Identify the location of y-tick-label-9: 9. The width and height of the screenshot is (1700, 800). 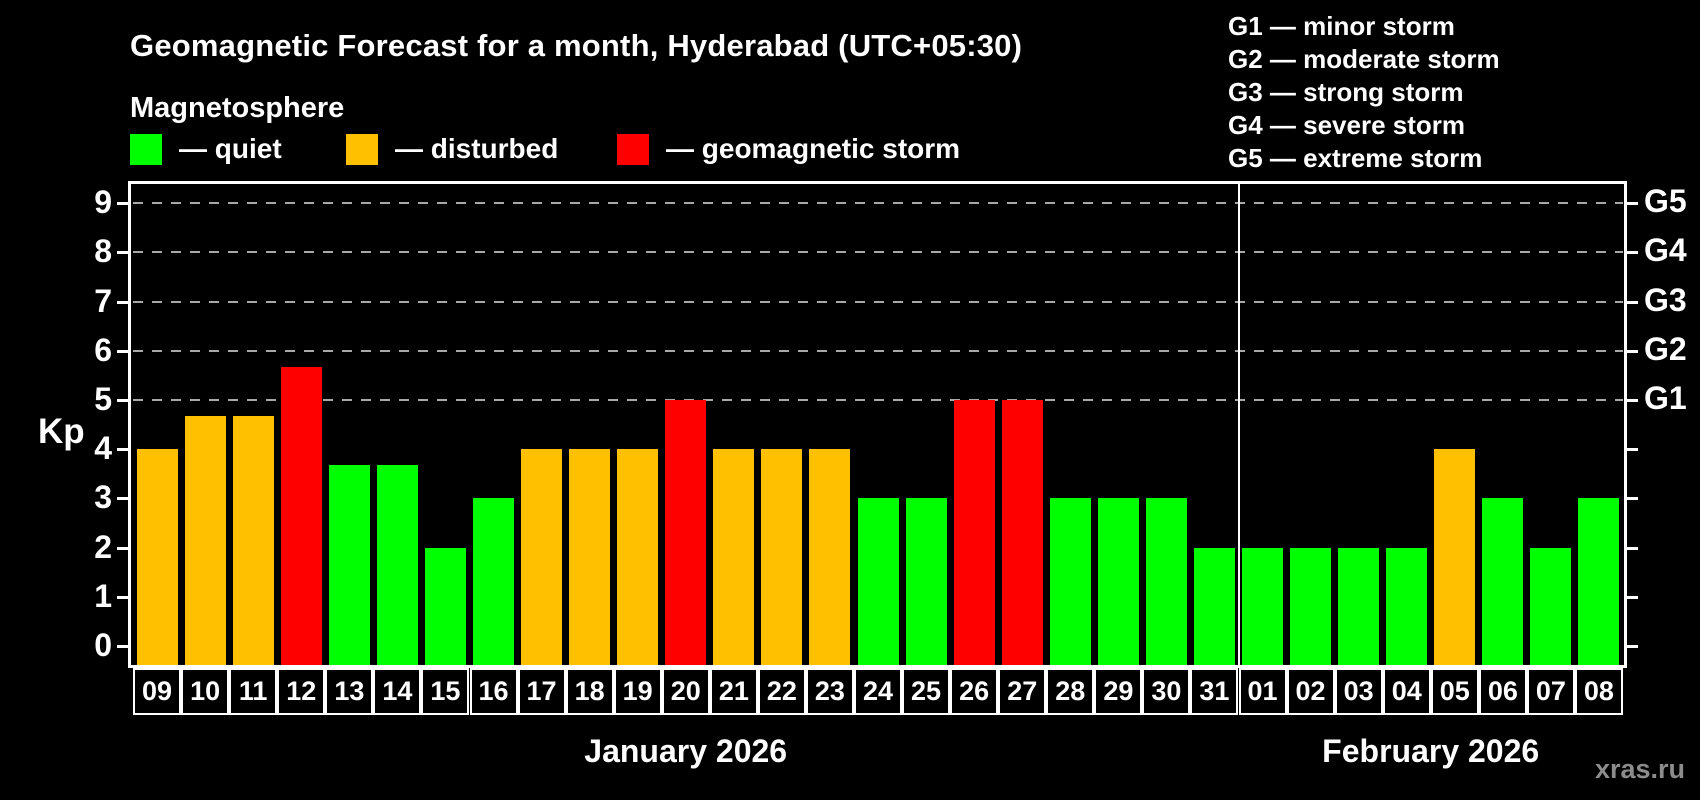
(103, 202).